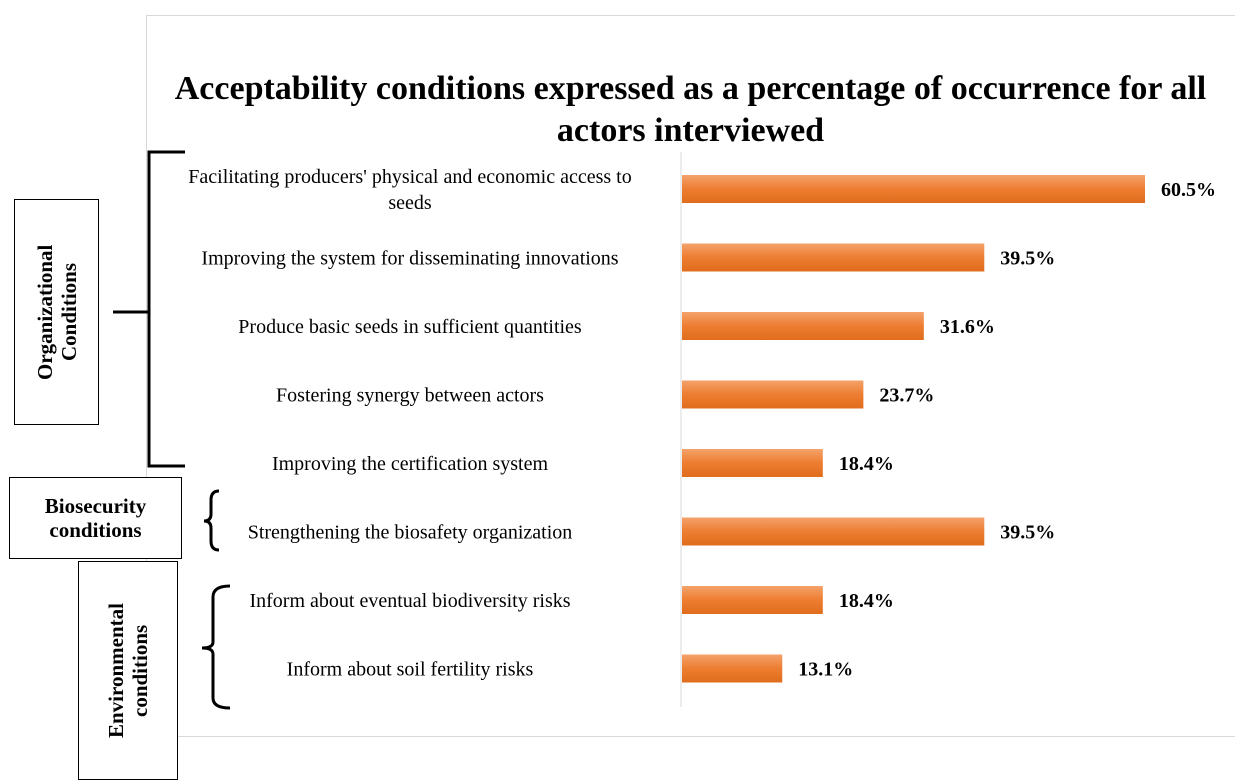  What do you see at coordinates (149, 309) in the screenshot?
I see `organizational-bracket` at bounding box center [149, 309].